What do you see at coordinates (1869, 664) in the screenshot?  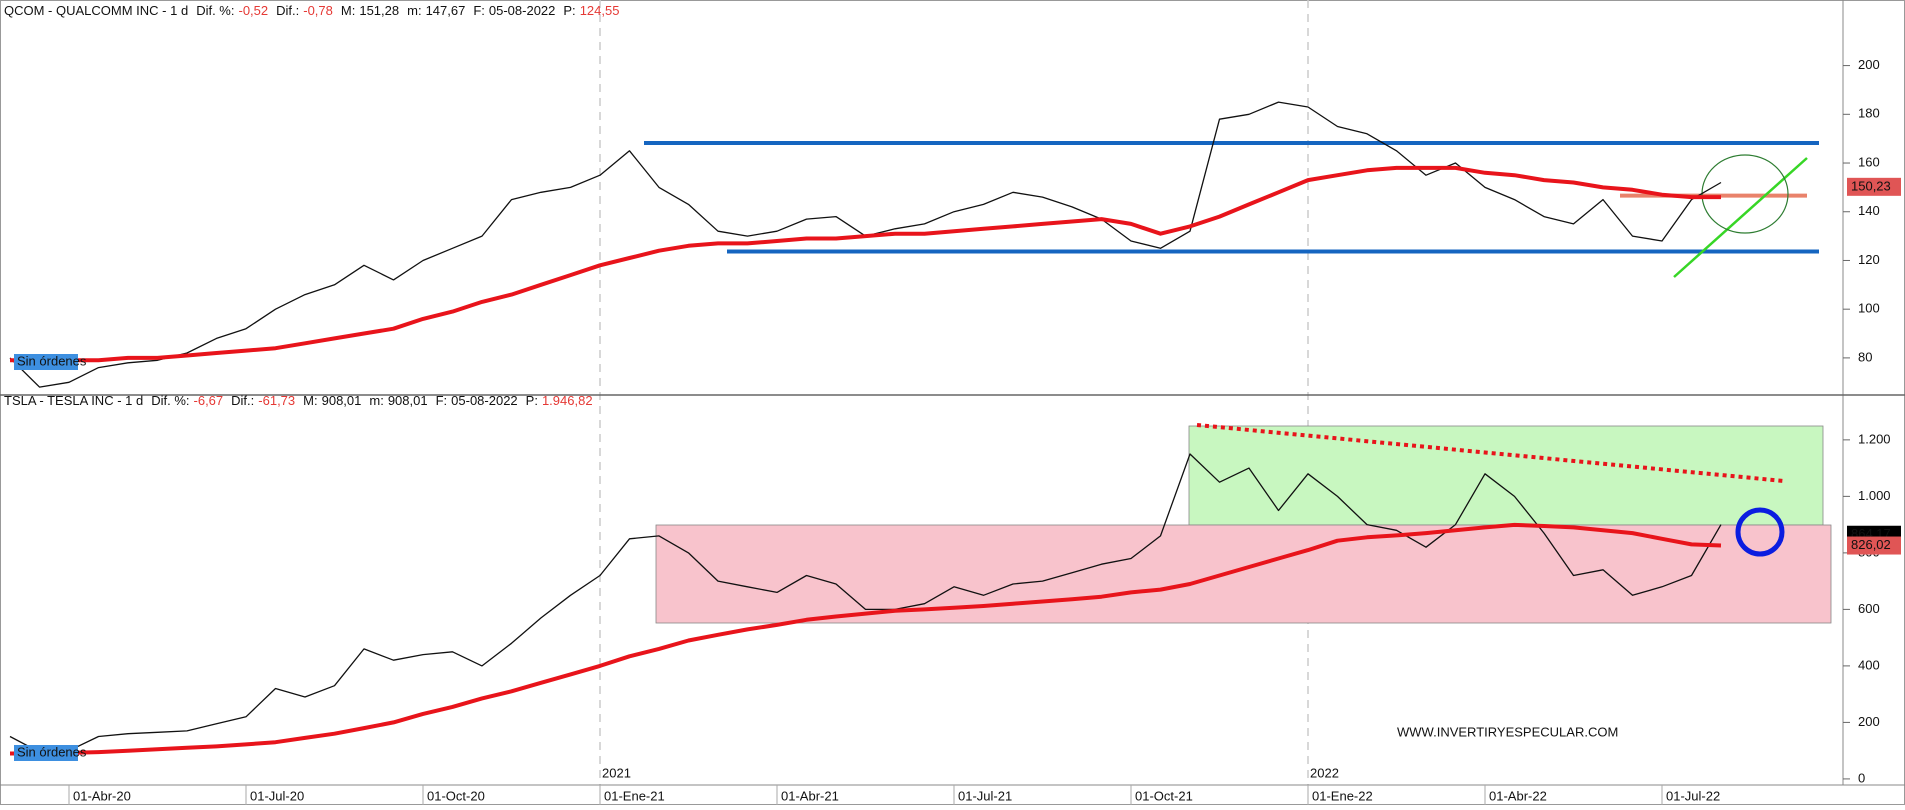 I see `y-tick-label: 400` at bounding box center [1869, 664].